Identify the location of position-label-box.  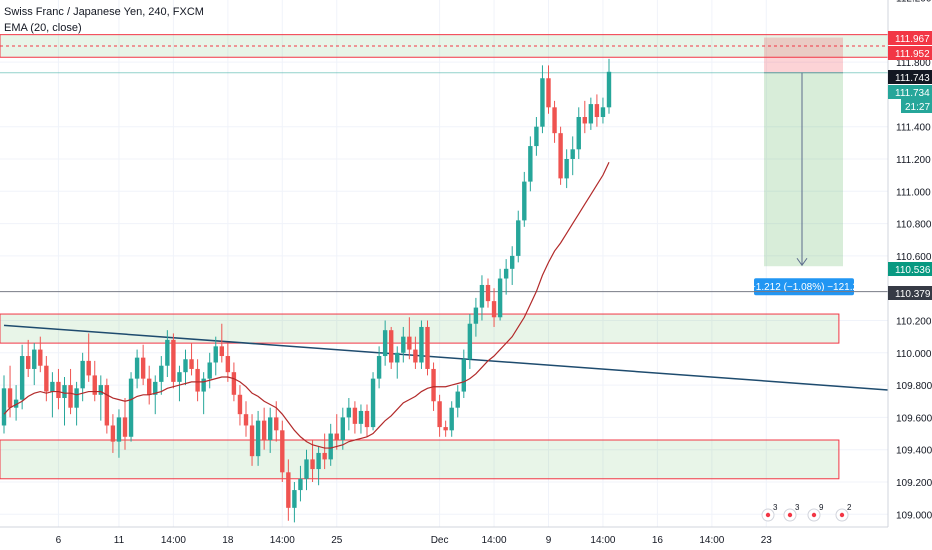
(804, 287).